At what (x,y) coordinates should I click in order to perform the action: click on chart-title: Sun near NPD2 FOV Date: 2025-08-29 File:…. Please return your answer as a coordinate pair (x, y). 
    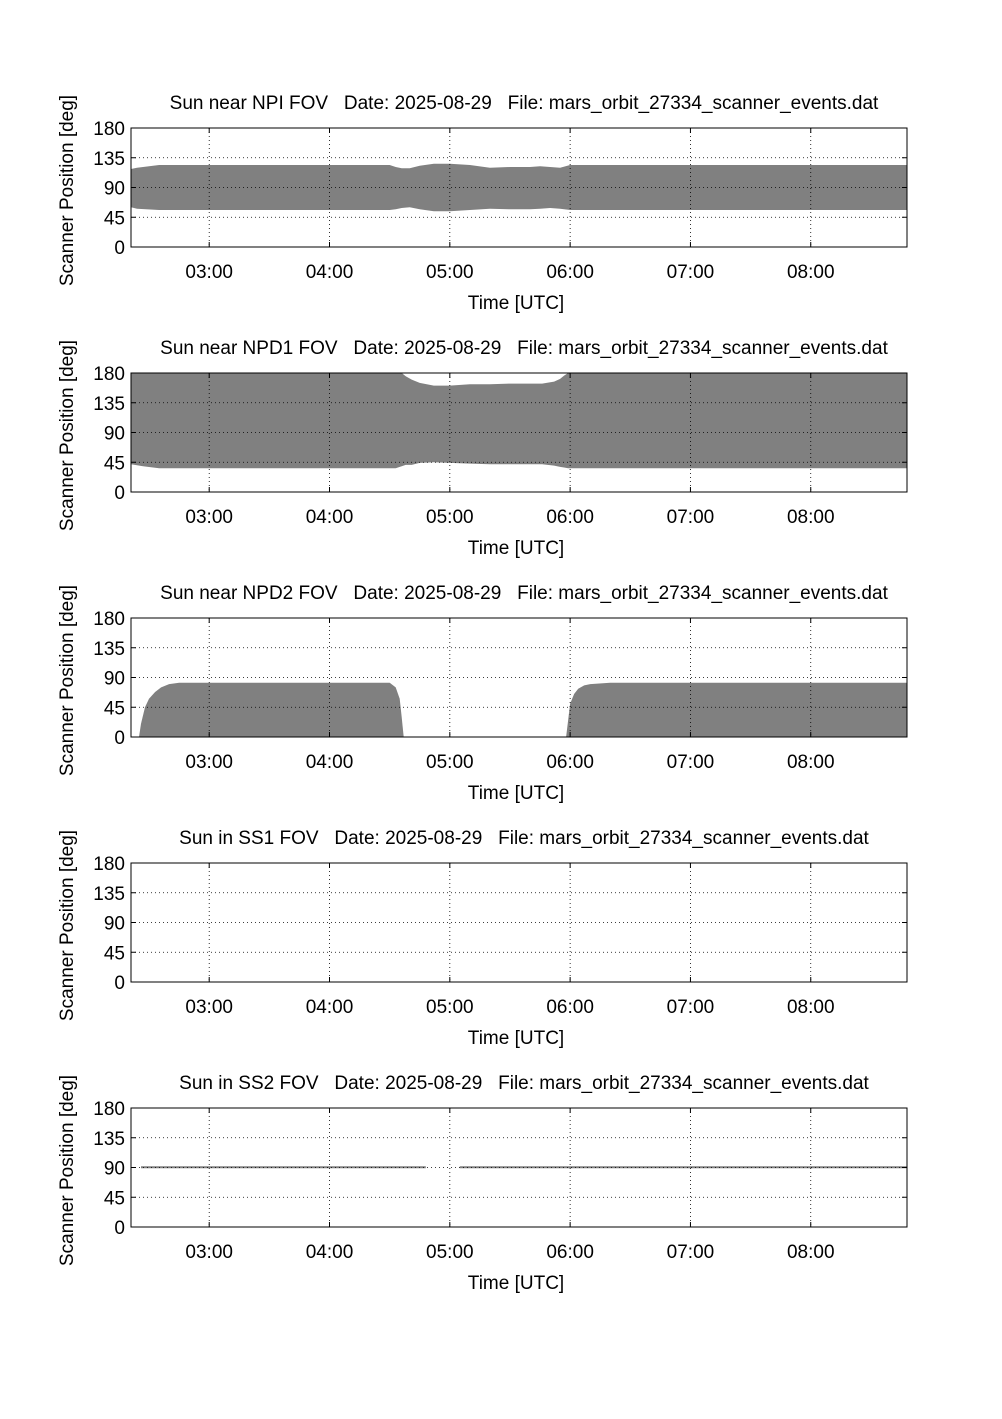
    Looking at the image, I should click on (524, 593).